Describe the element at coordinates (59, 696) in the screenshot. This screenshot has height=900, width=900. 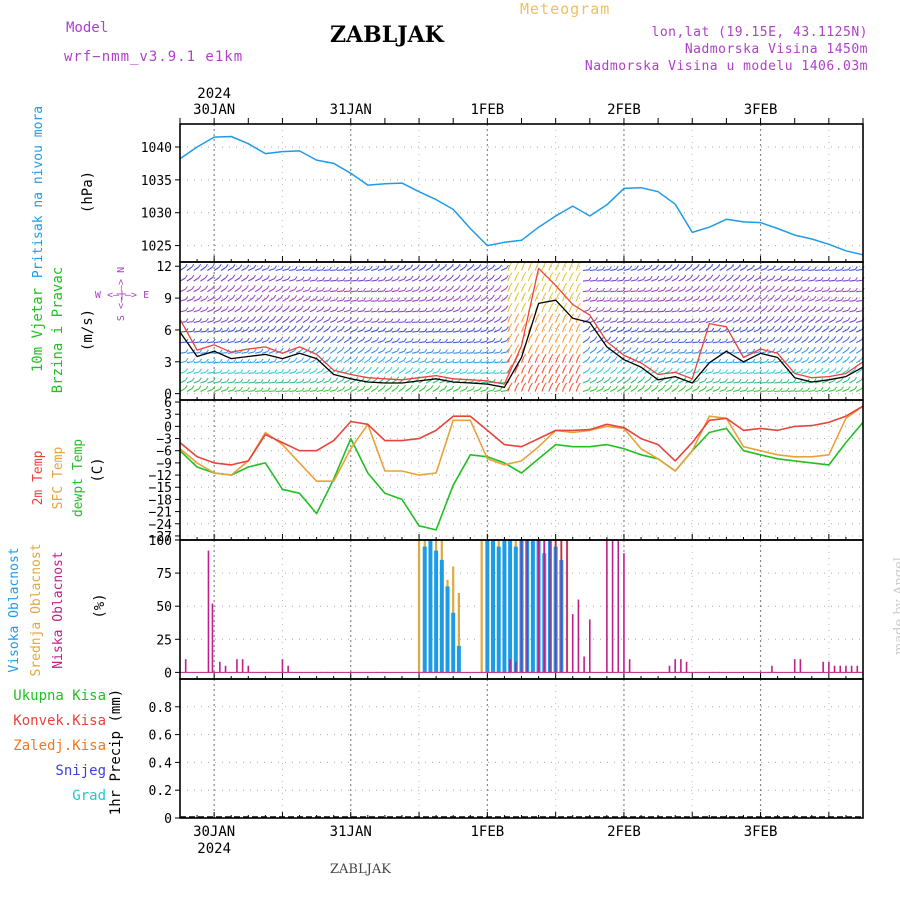
I see `precip-legend-1: Ukupna Kisa` at that location.